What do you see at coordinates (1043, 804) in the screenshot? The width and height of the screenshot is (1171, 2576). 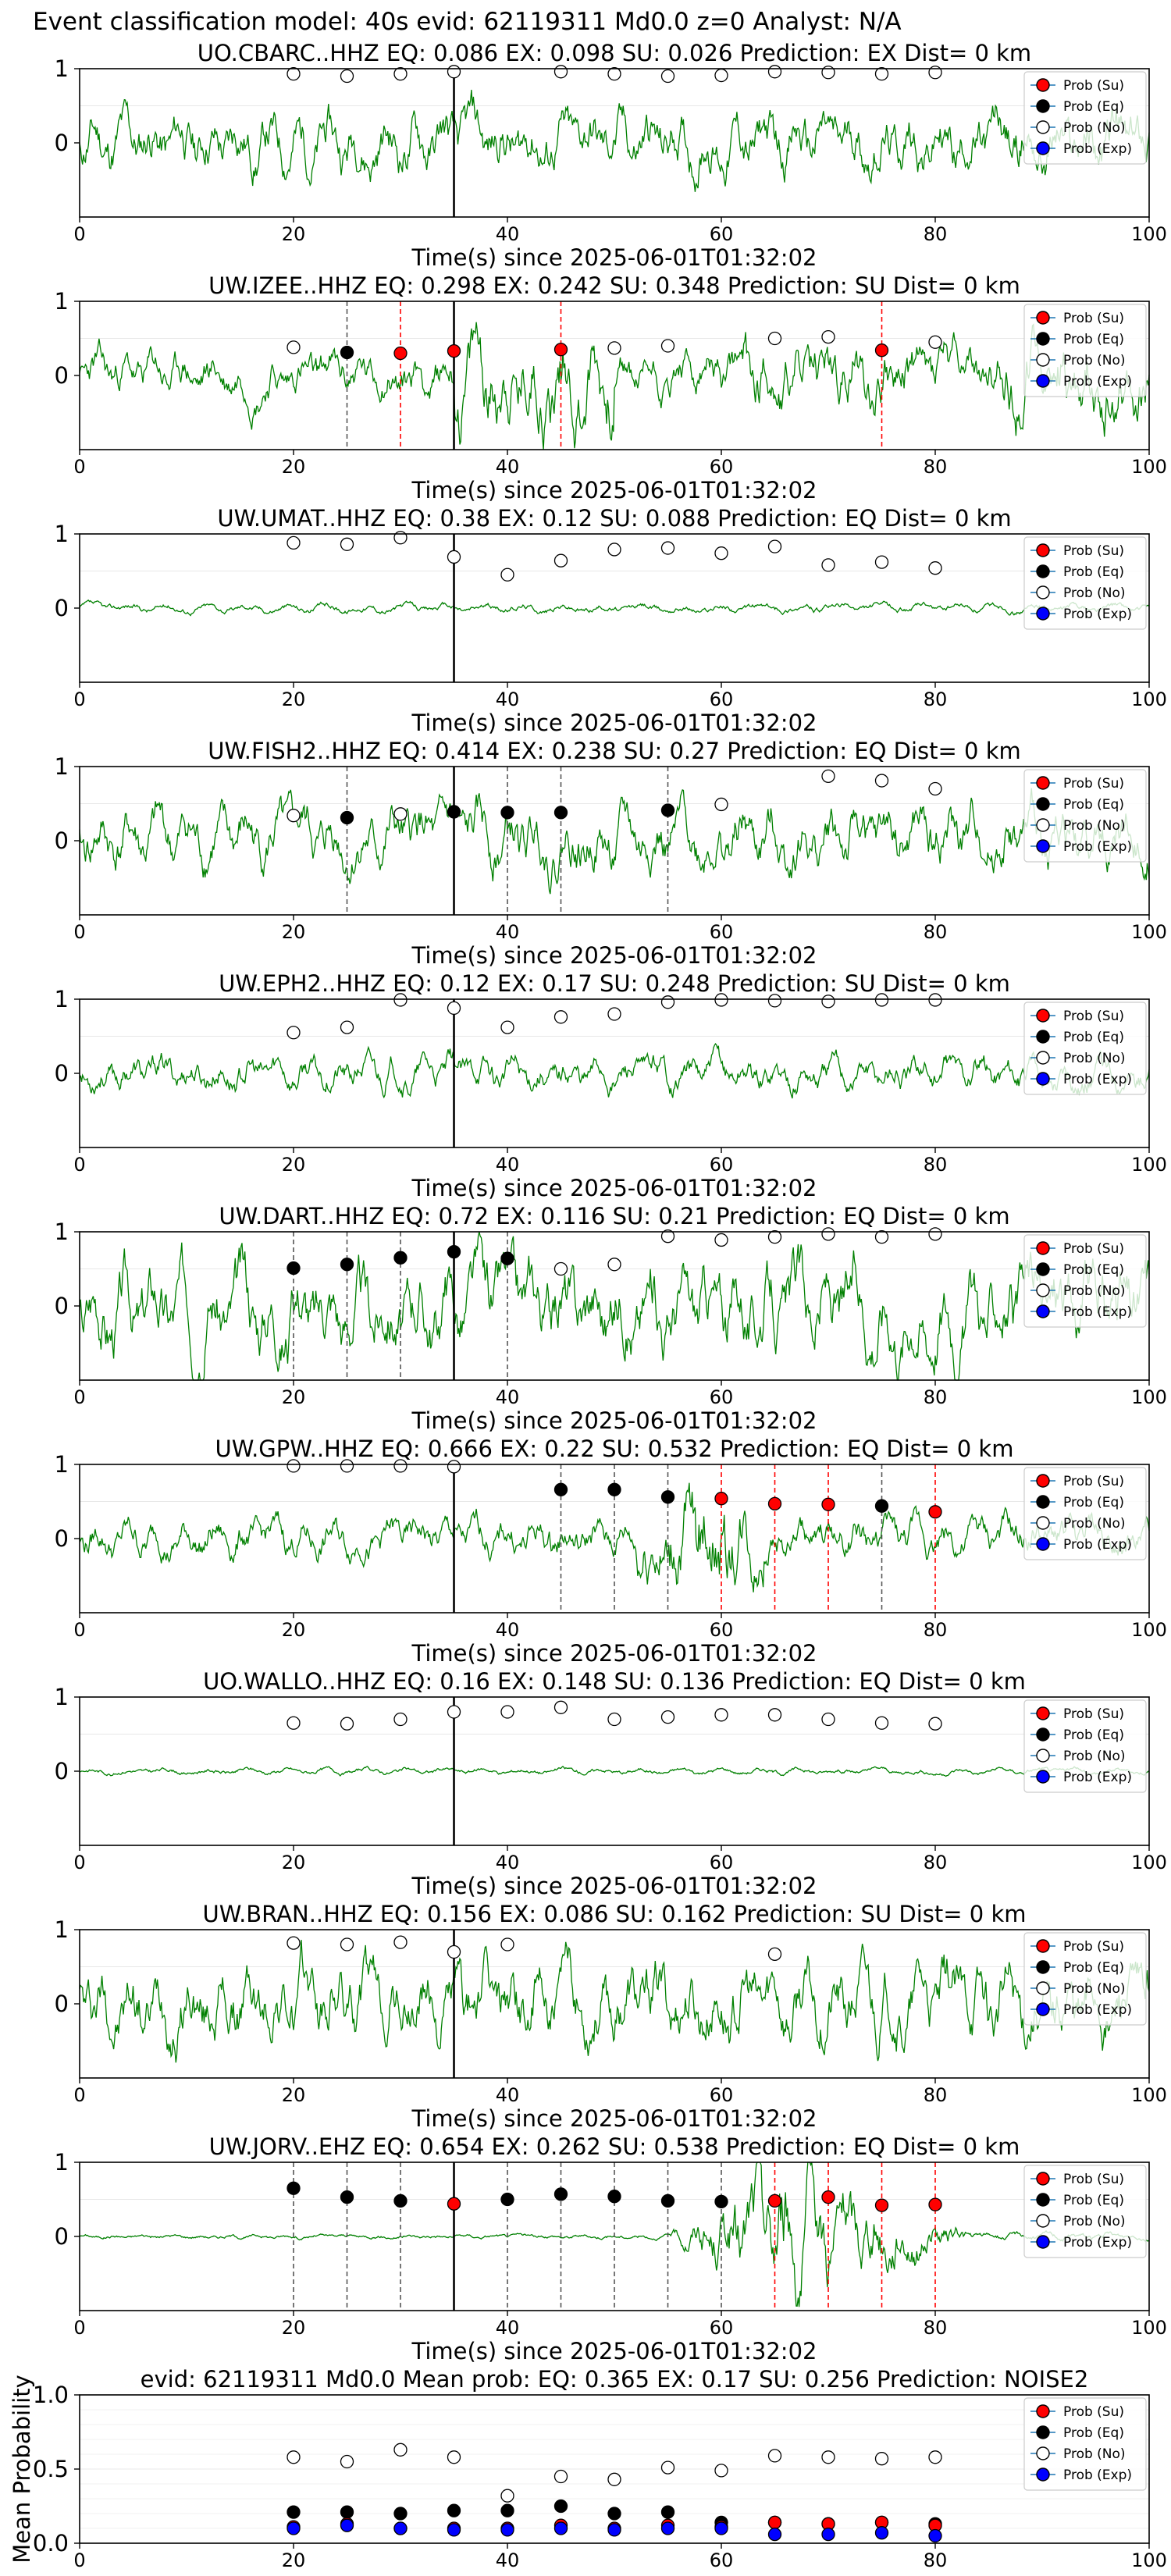 I see `legend-marker-eq` at bounding box center [1043, 804].